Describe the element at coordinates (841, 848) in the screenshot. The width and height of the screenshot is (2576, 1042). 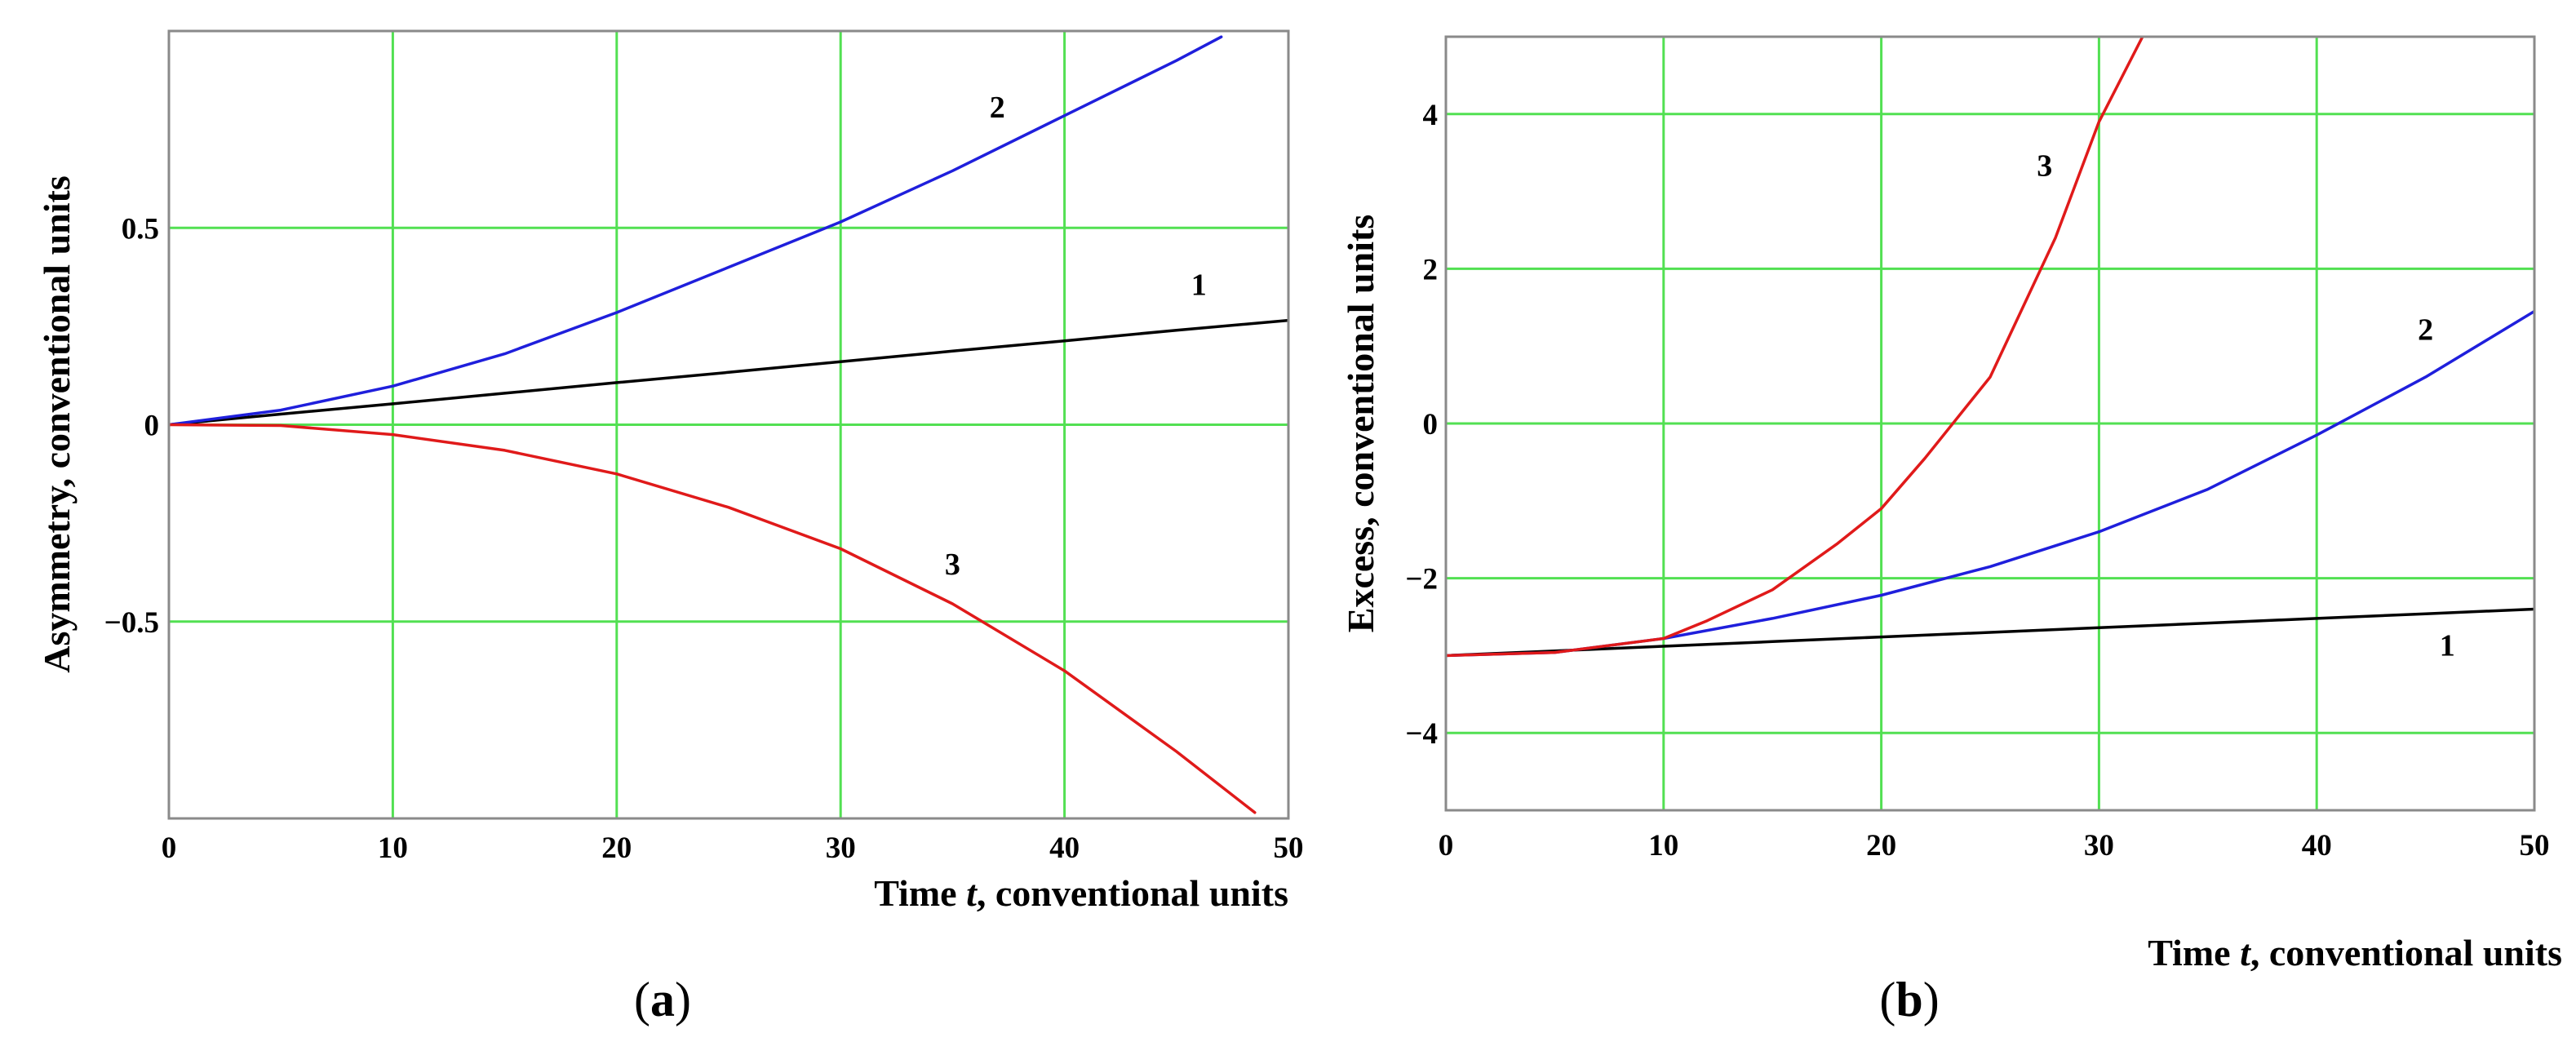
I see `chart-a-x-tick-label: 30` at that location.